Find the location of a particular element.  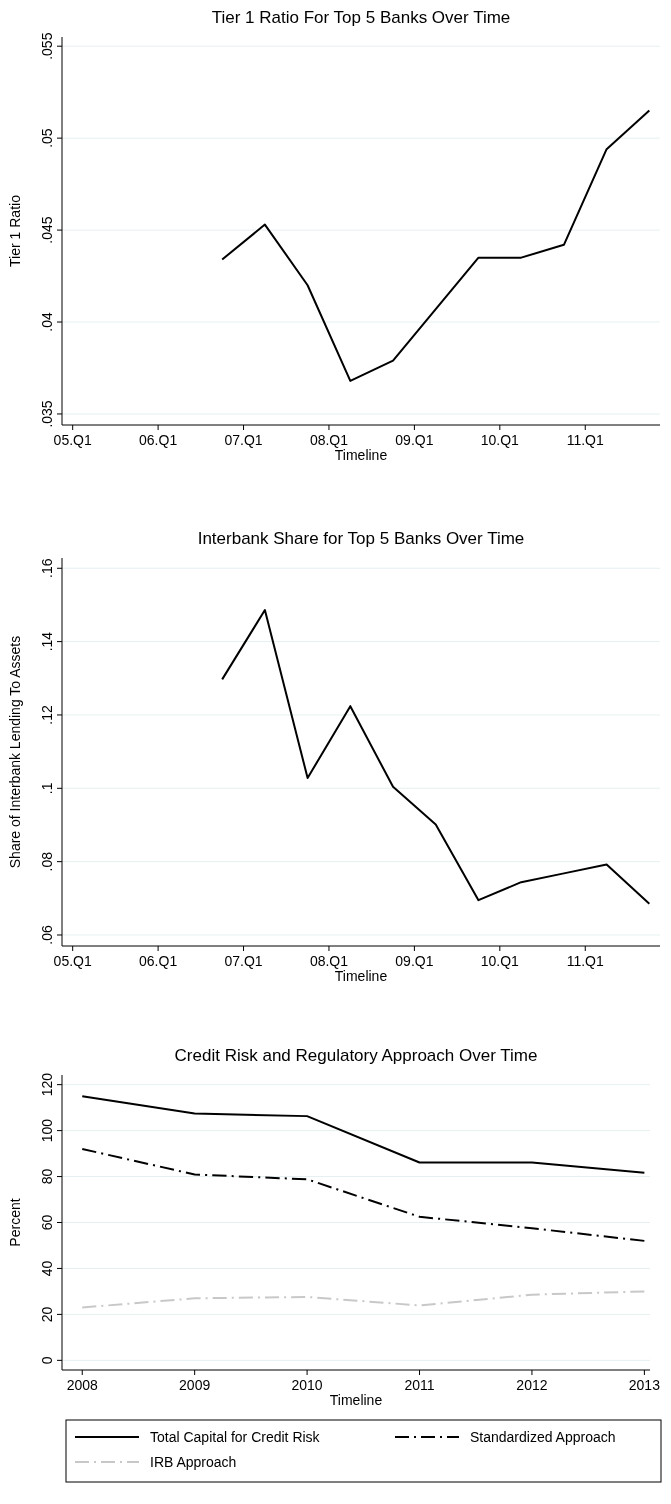

y-tick-label: .04 is located at coordinates (47, 322).